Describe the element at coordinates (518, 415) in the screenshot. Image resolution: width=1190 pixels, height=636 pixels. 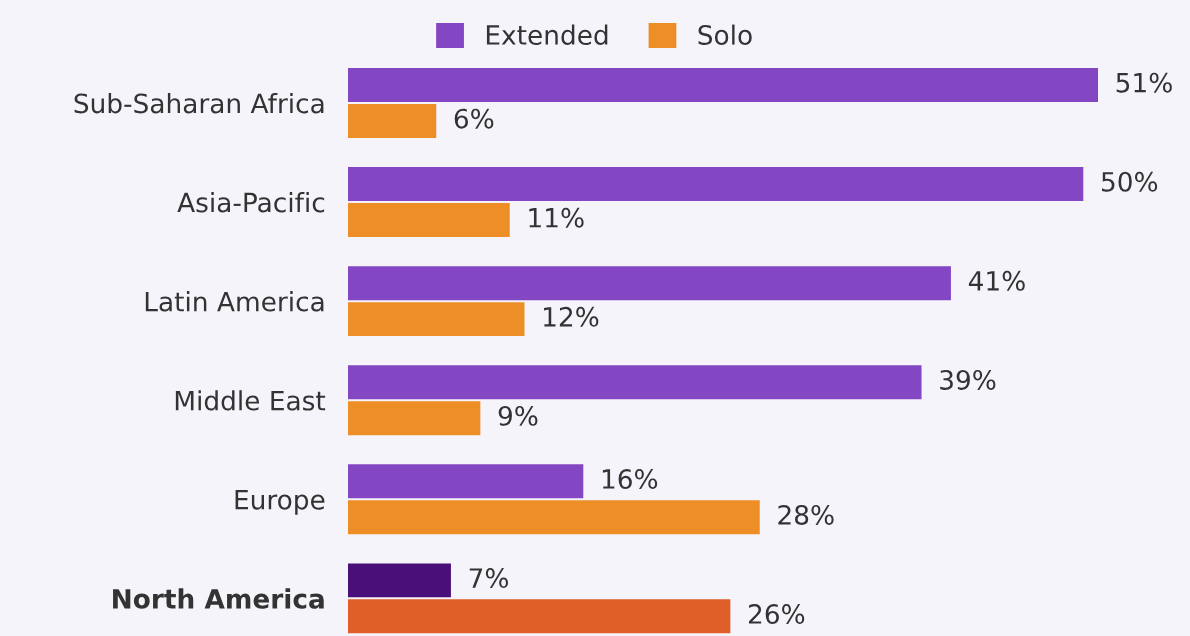
I see `data-label: 9%` at that location.